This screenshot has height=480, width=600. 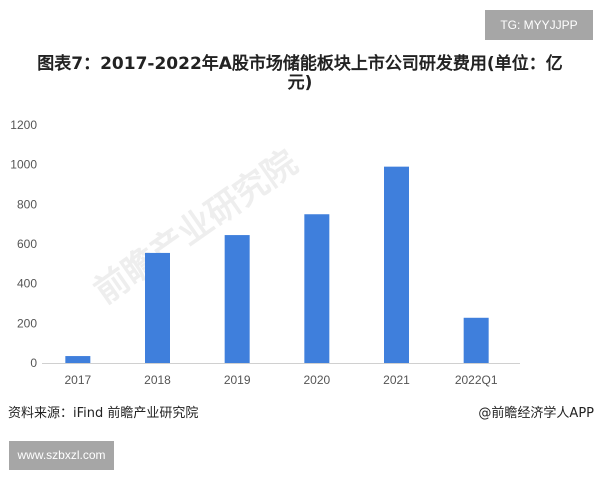 I want to click on source-note: 资料来源：iFind 前瞻产业研究院, so click(x=103, y=413).